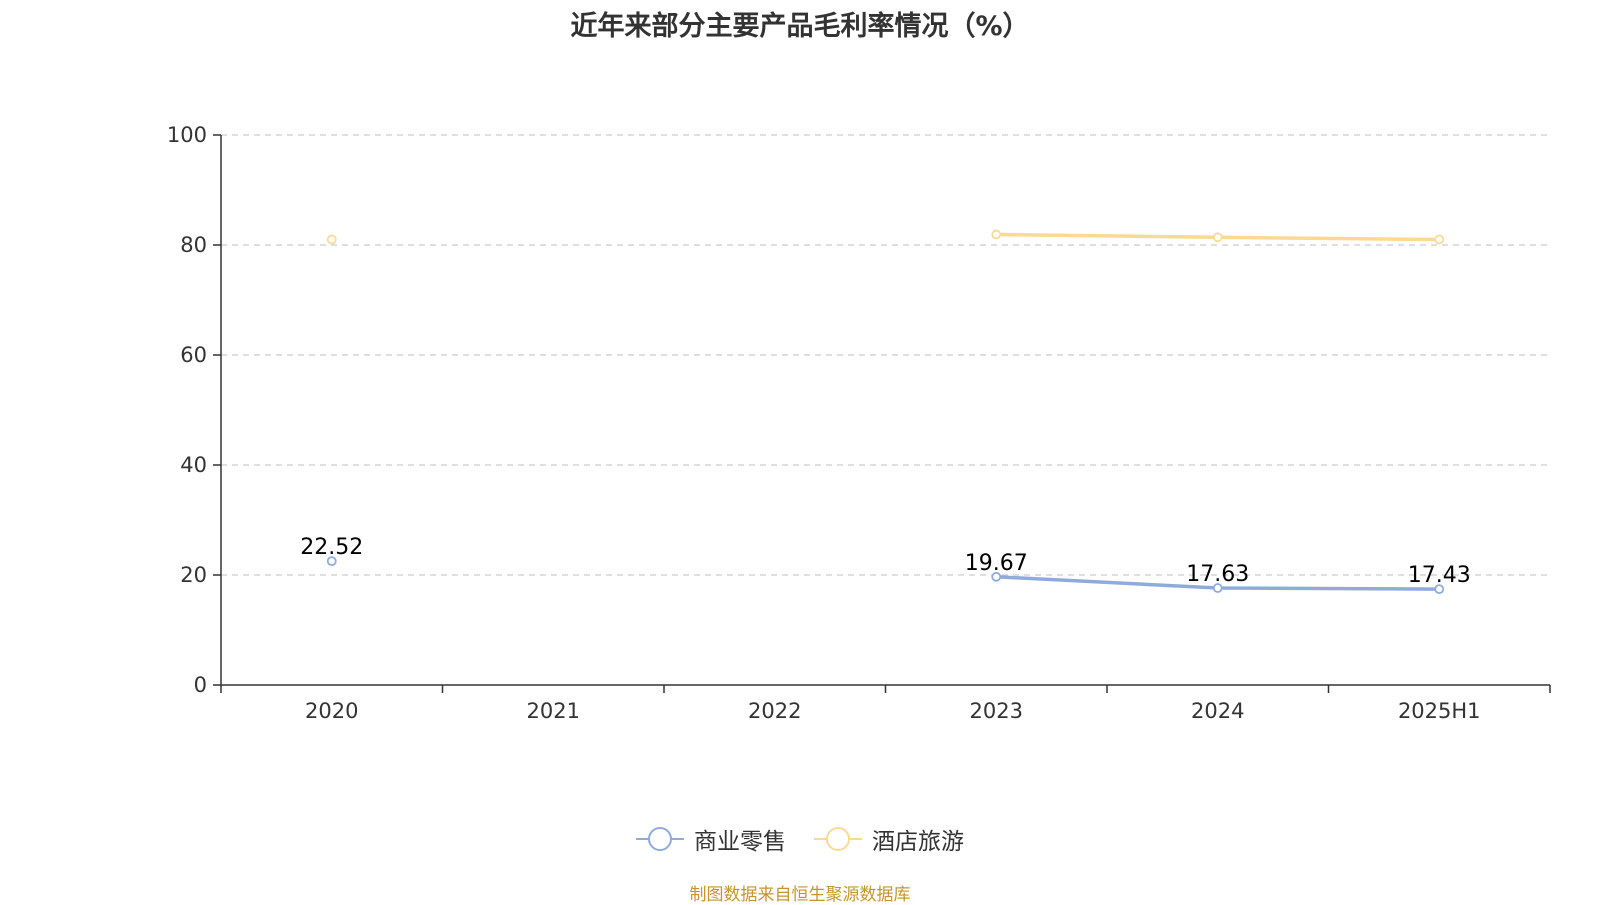  I want to click on chart-title: 近年来部分主要产品毛利率情况（%）, so click(800, 26).